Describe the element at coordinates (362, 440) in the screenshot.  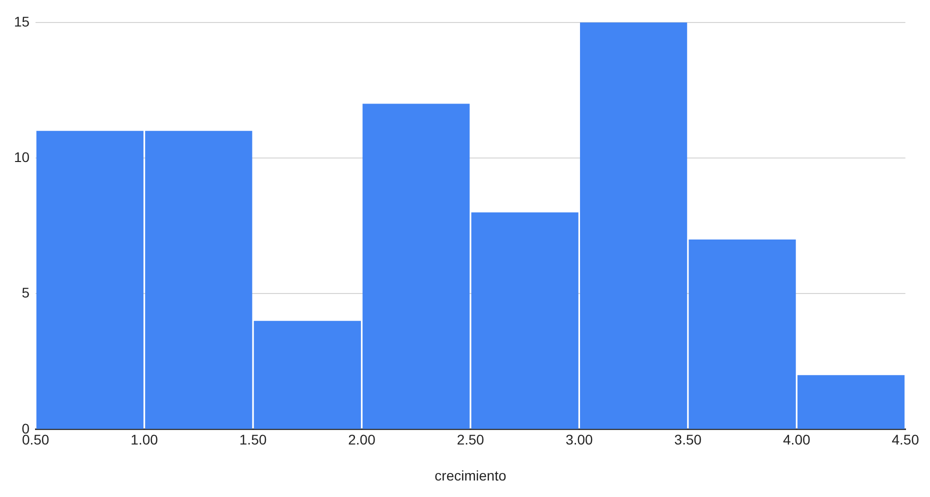
I see `x-tick-label: 2.00` at that location.